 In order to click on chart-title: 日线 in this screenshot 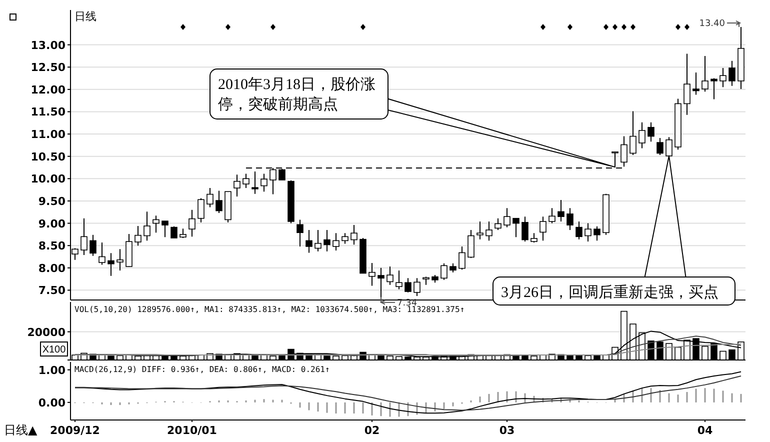, I will do `click(85, 16)`.